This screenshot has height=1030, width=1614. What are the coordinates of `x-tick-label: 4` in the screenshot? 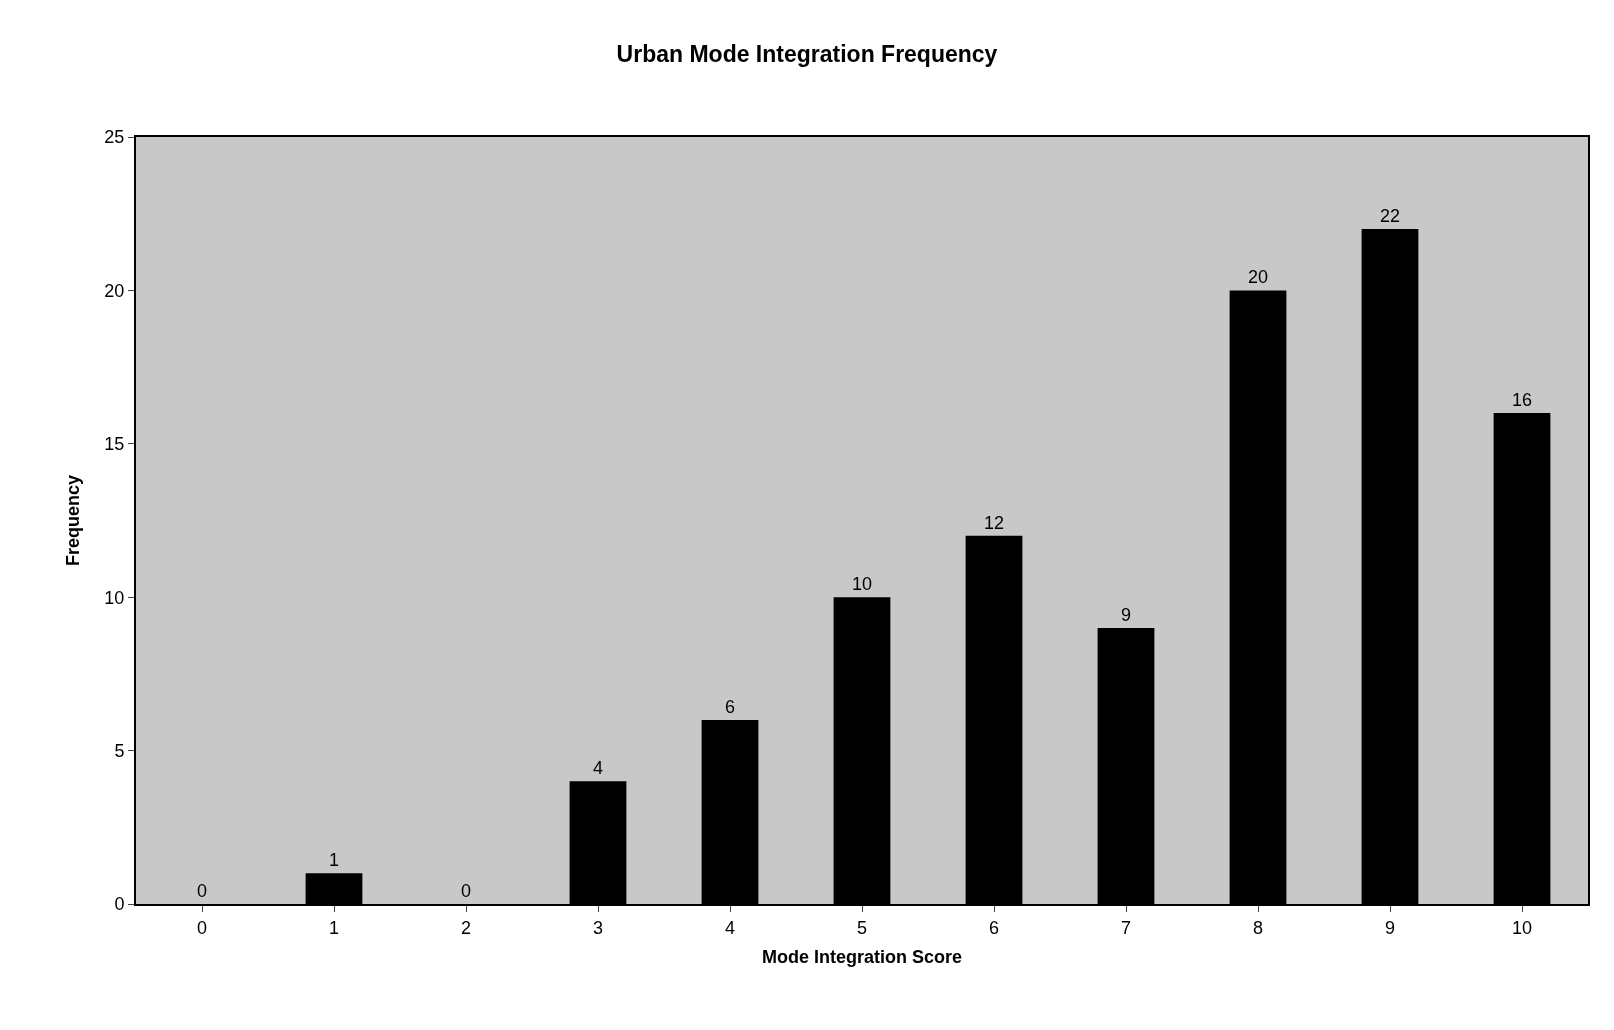 It's located at (730, 927).